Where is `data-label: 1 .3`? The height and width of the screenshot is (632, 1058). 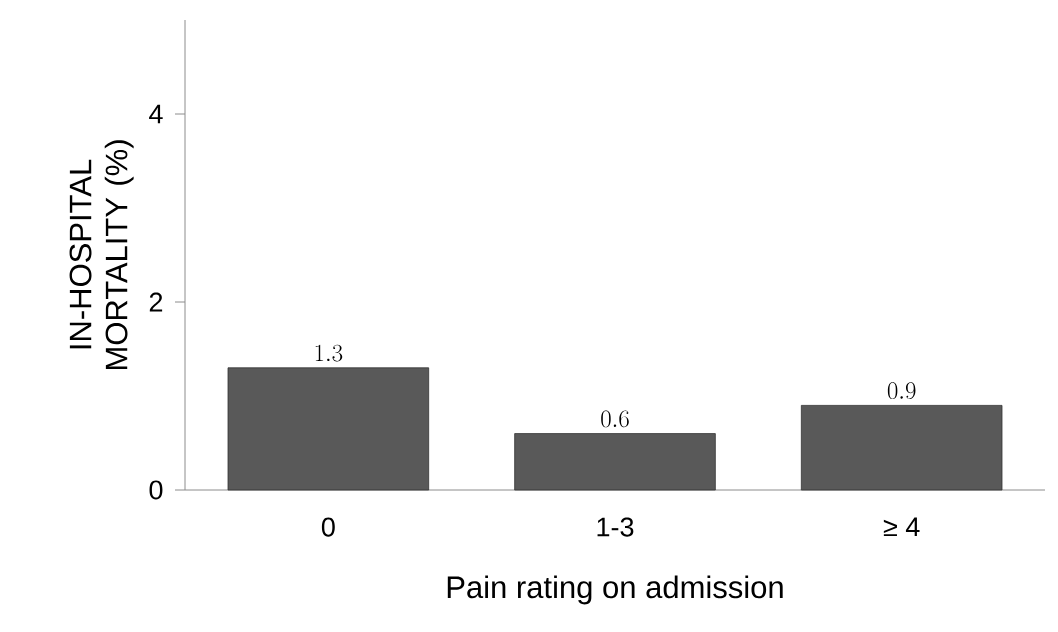 data-label: 1 .3 is located at coordinates (329, 353).